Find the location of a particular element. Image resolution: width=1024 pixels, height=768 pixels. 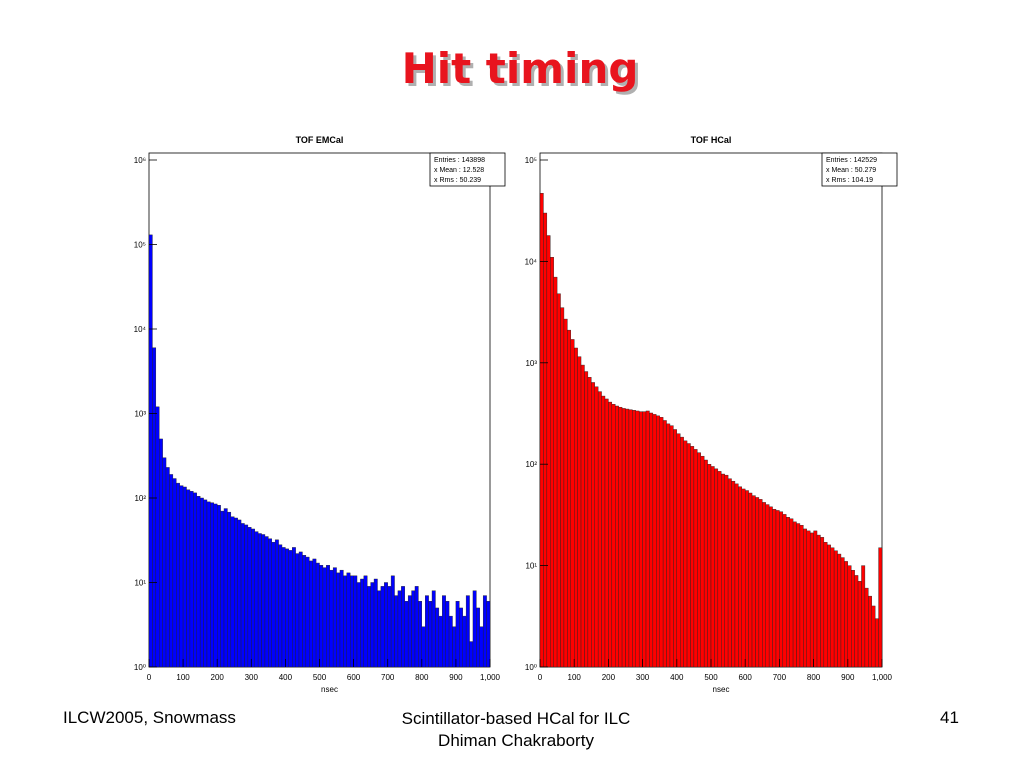

chart-title: TOF EMCal is located at coordinates (320, 140).